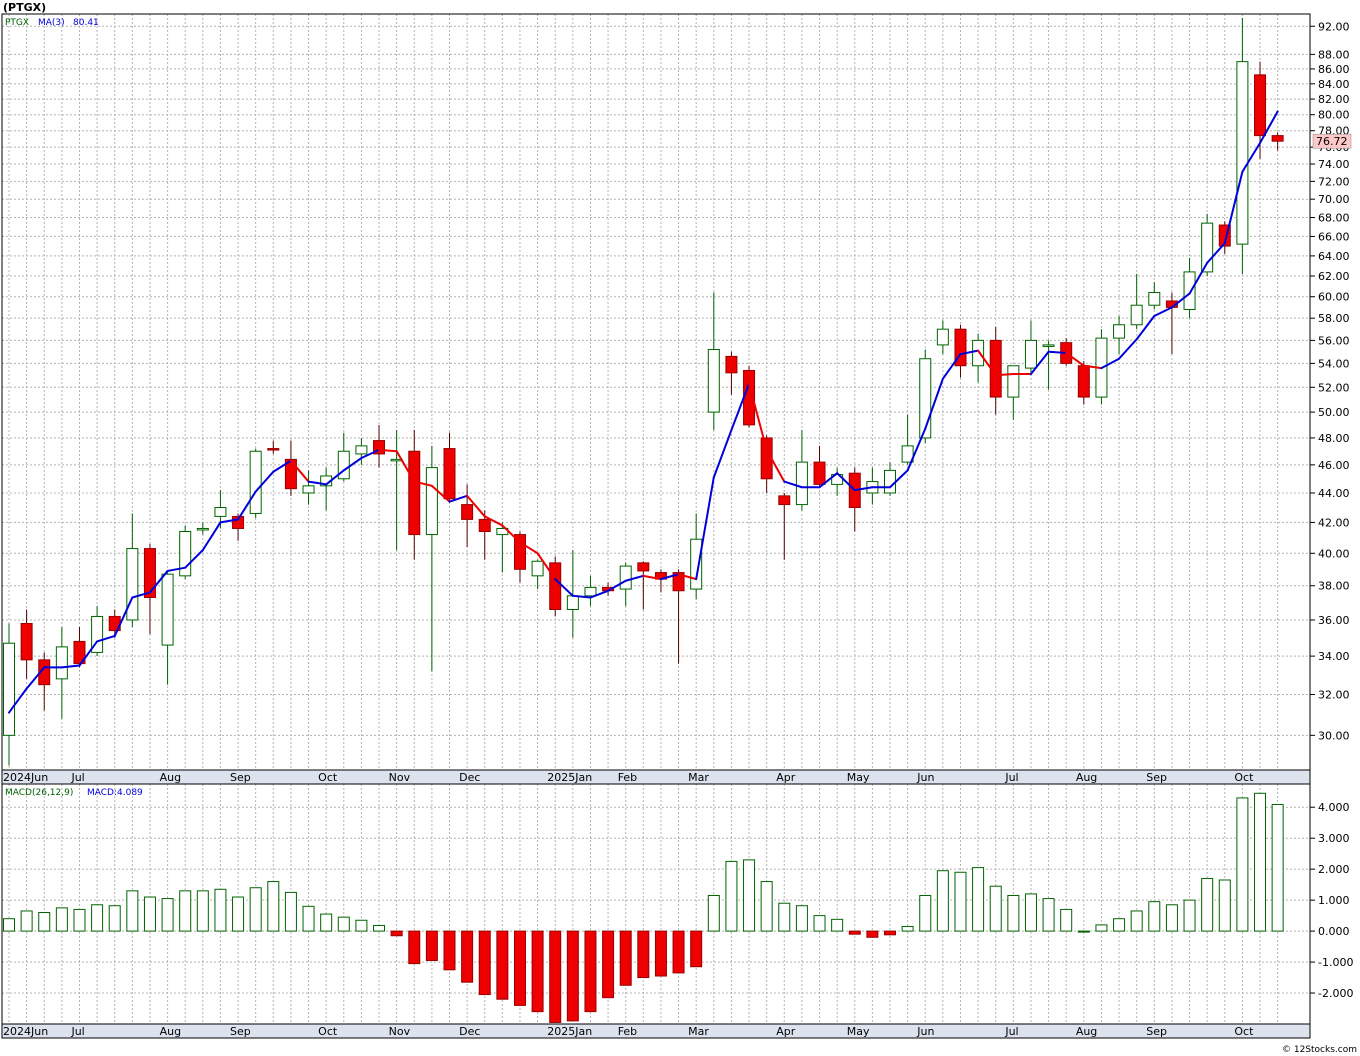  What do you see at coordinates (698, 1031) in the screenshot?
I see `macd-month-label: Mar` at bounding box center [698, 1031].